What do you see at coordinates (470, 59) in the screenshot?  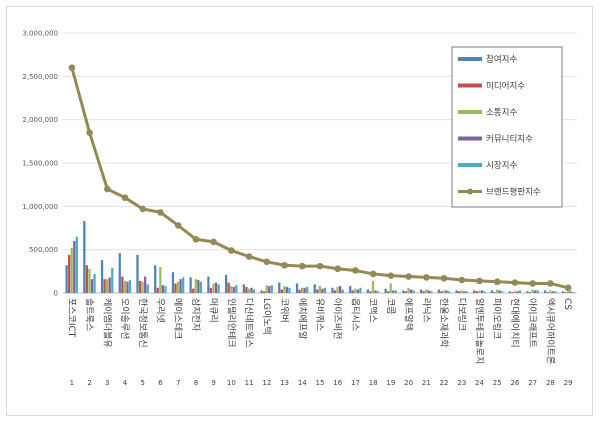 I see `legend-swatch` at bounding box center [470, 59].